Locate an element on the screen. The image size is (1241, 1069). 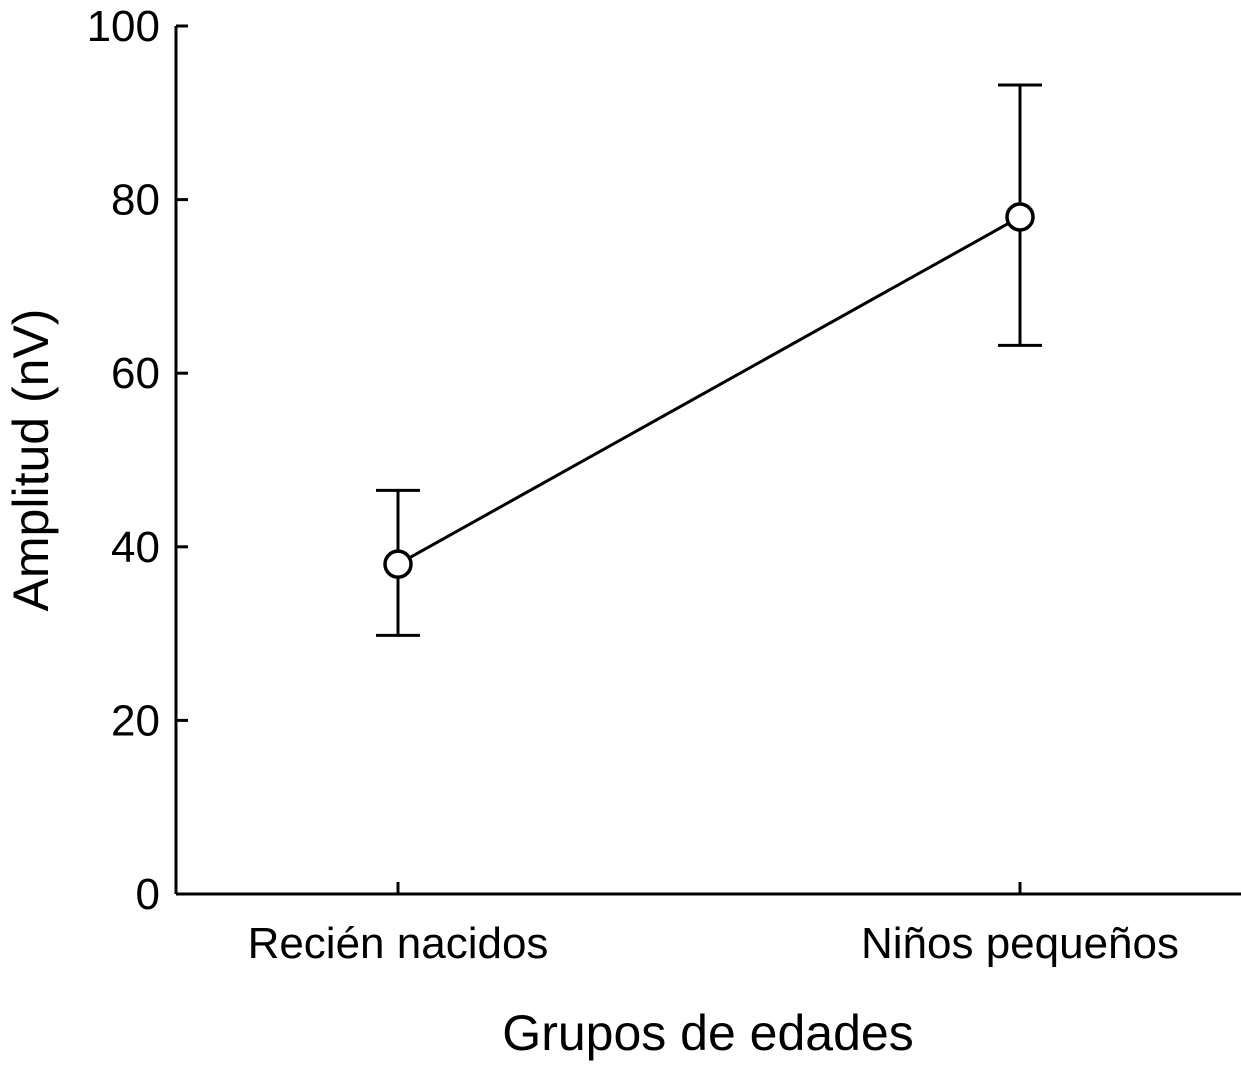
y-tick-label: 40 is located at coordinates (135, 547).